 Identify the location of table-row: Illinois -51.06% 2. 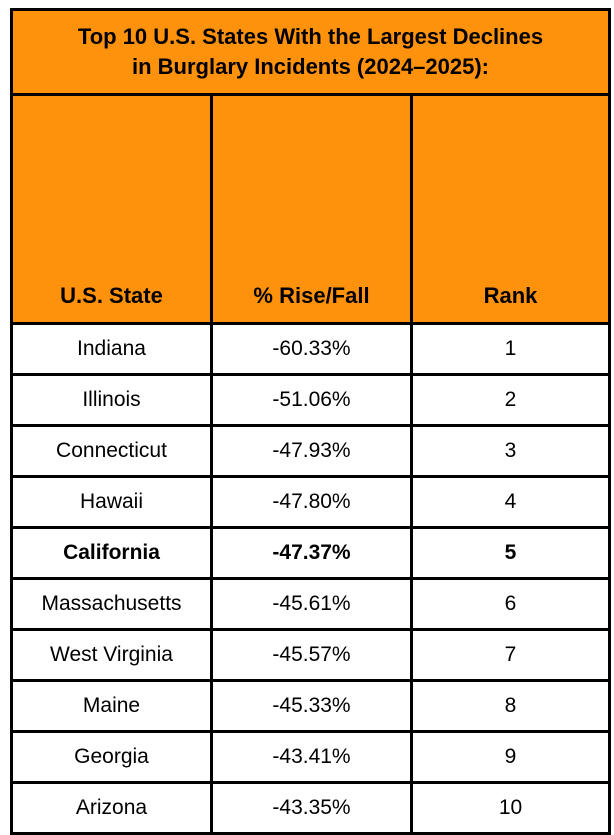
(310, 400).